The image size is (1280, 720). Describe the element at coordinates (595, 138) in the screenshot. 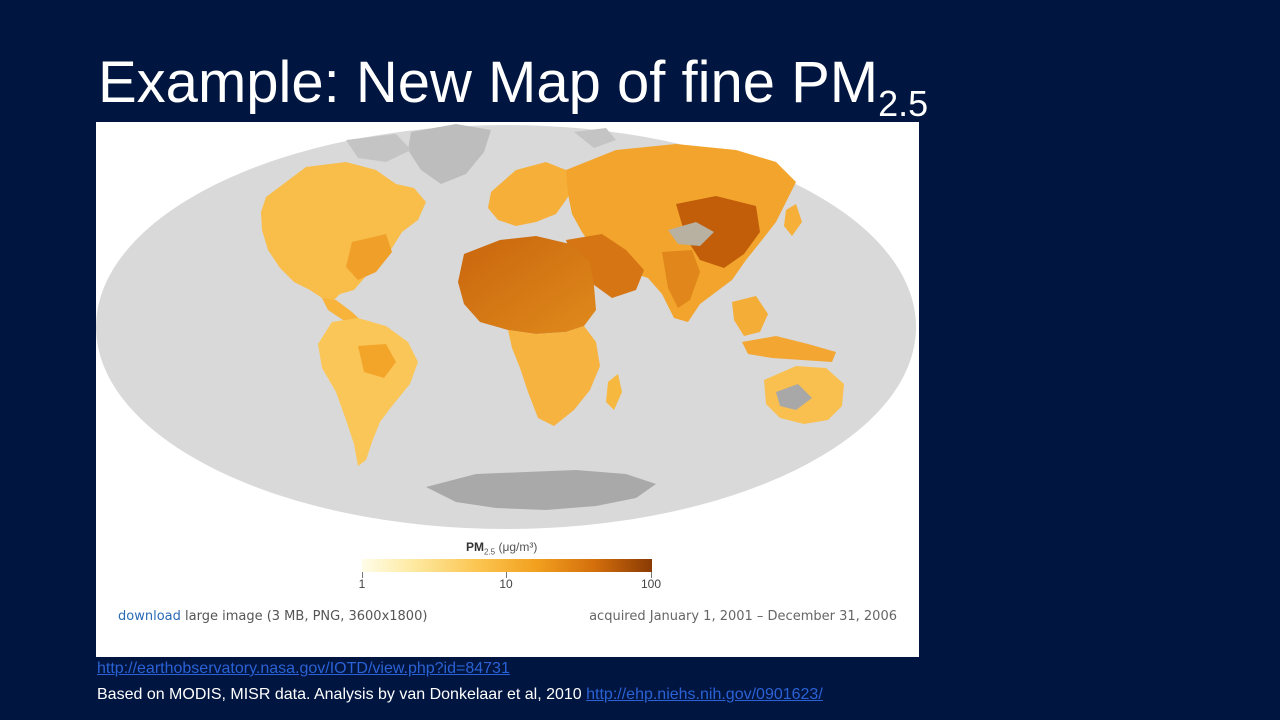

I see `svalbard-ice` at that location.